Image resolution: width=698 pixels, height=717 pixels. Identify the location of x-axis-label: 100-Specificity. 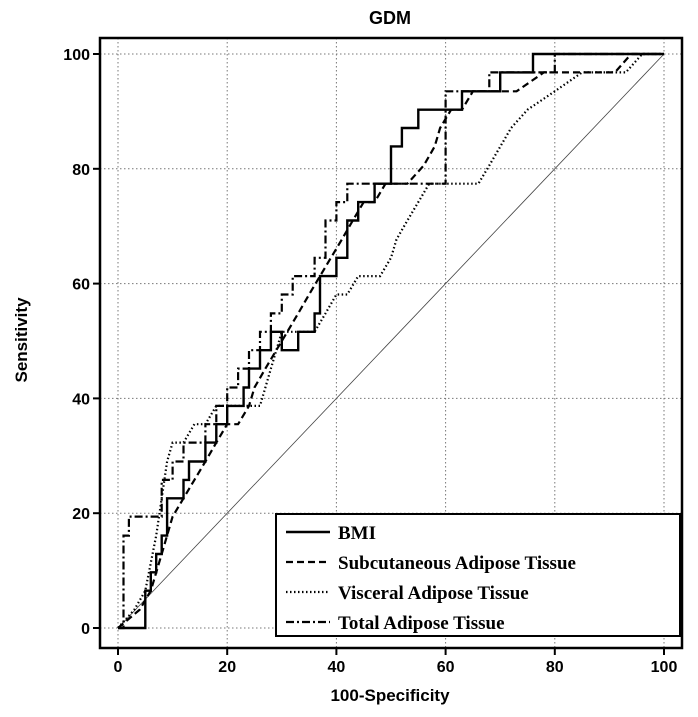
(390, 695).